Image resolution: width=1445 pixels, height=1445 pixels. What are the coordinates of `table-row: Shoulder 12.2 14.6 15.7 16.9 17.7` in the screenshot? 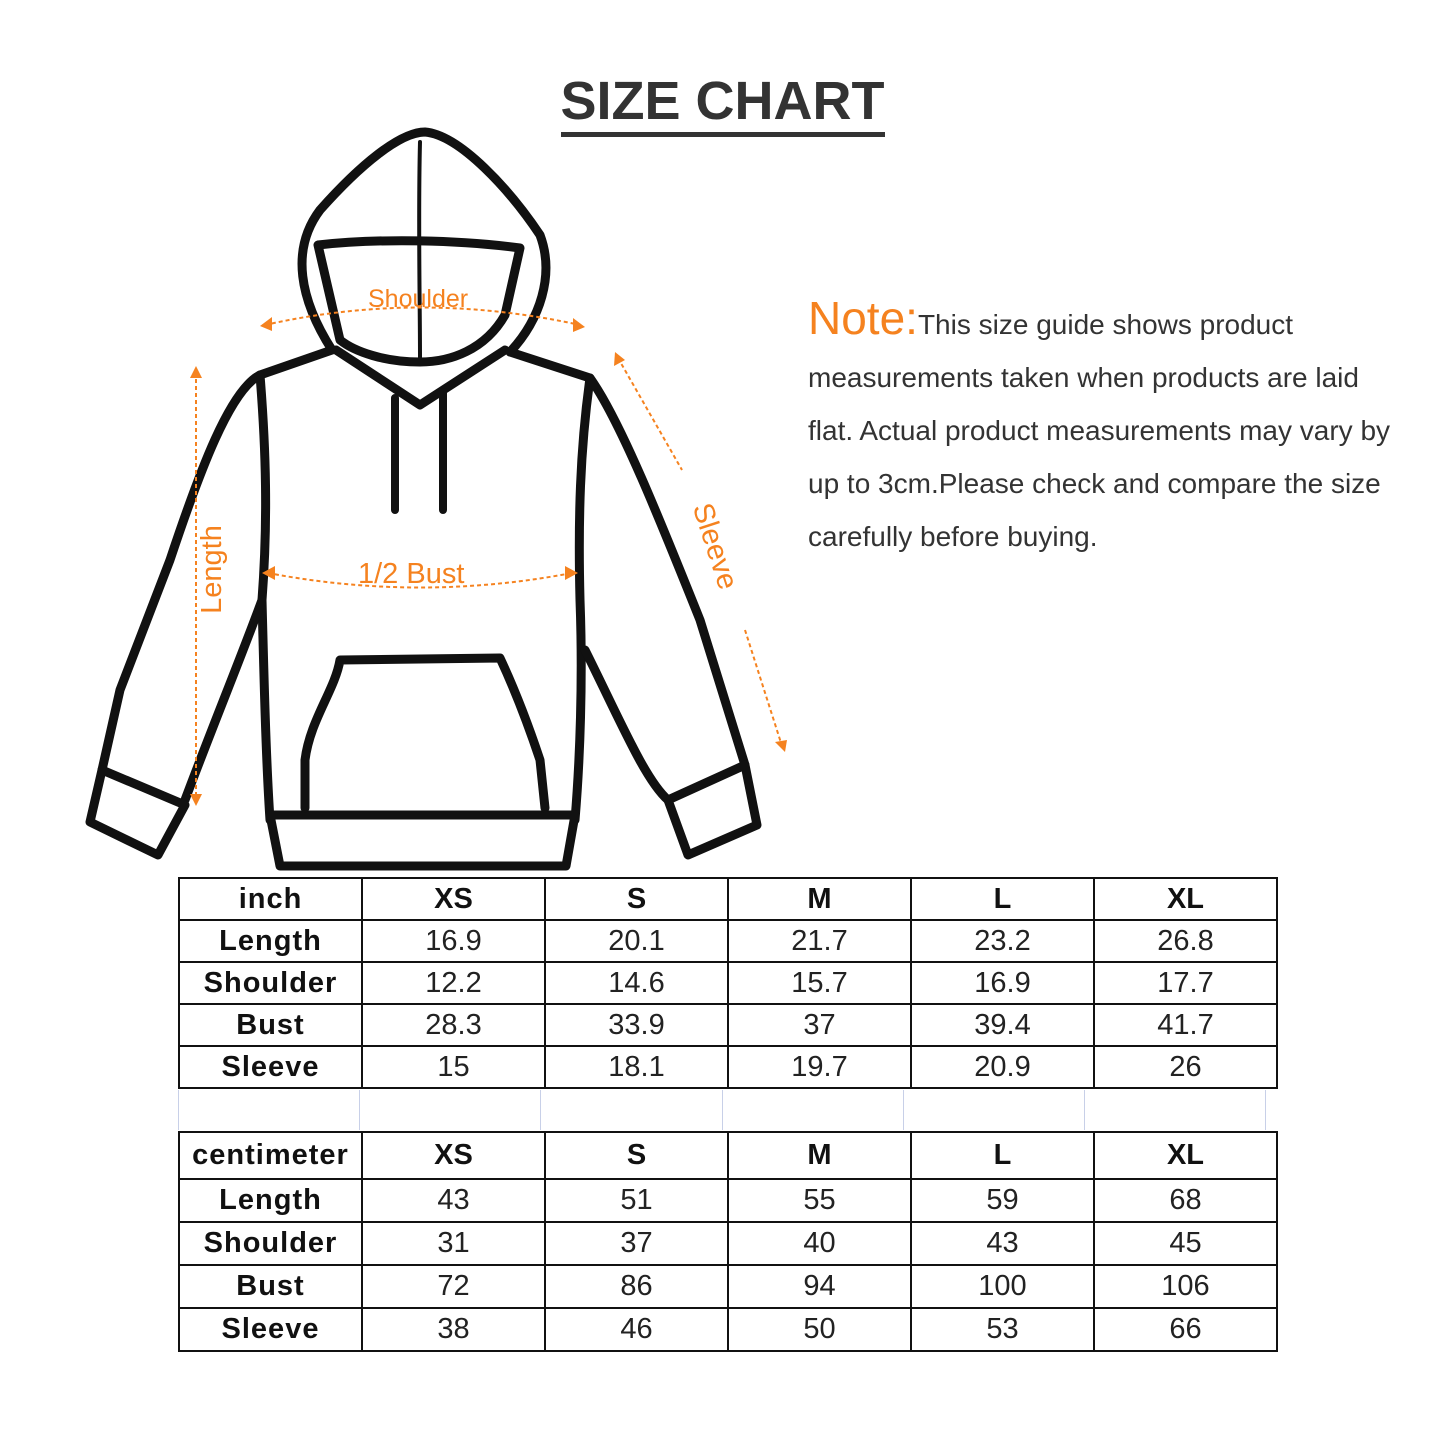 It's located at (728, 983).